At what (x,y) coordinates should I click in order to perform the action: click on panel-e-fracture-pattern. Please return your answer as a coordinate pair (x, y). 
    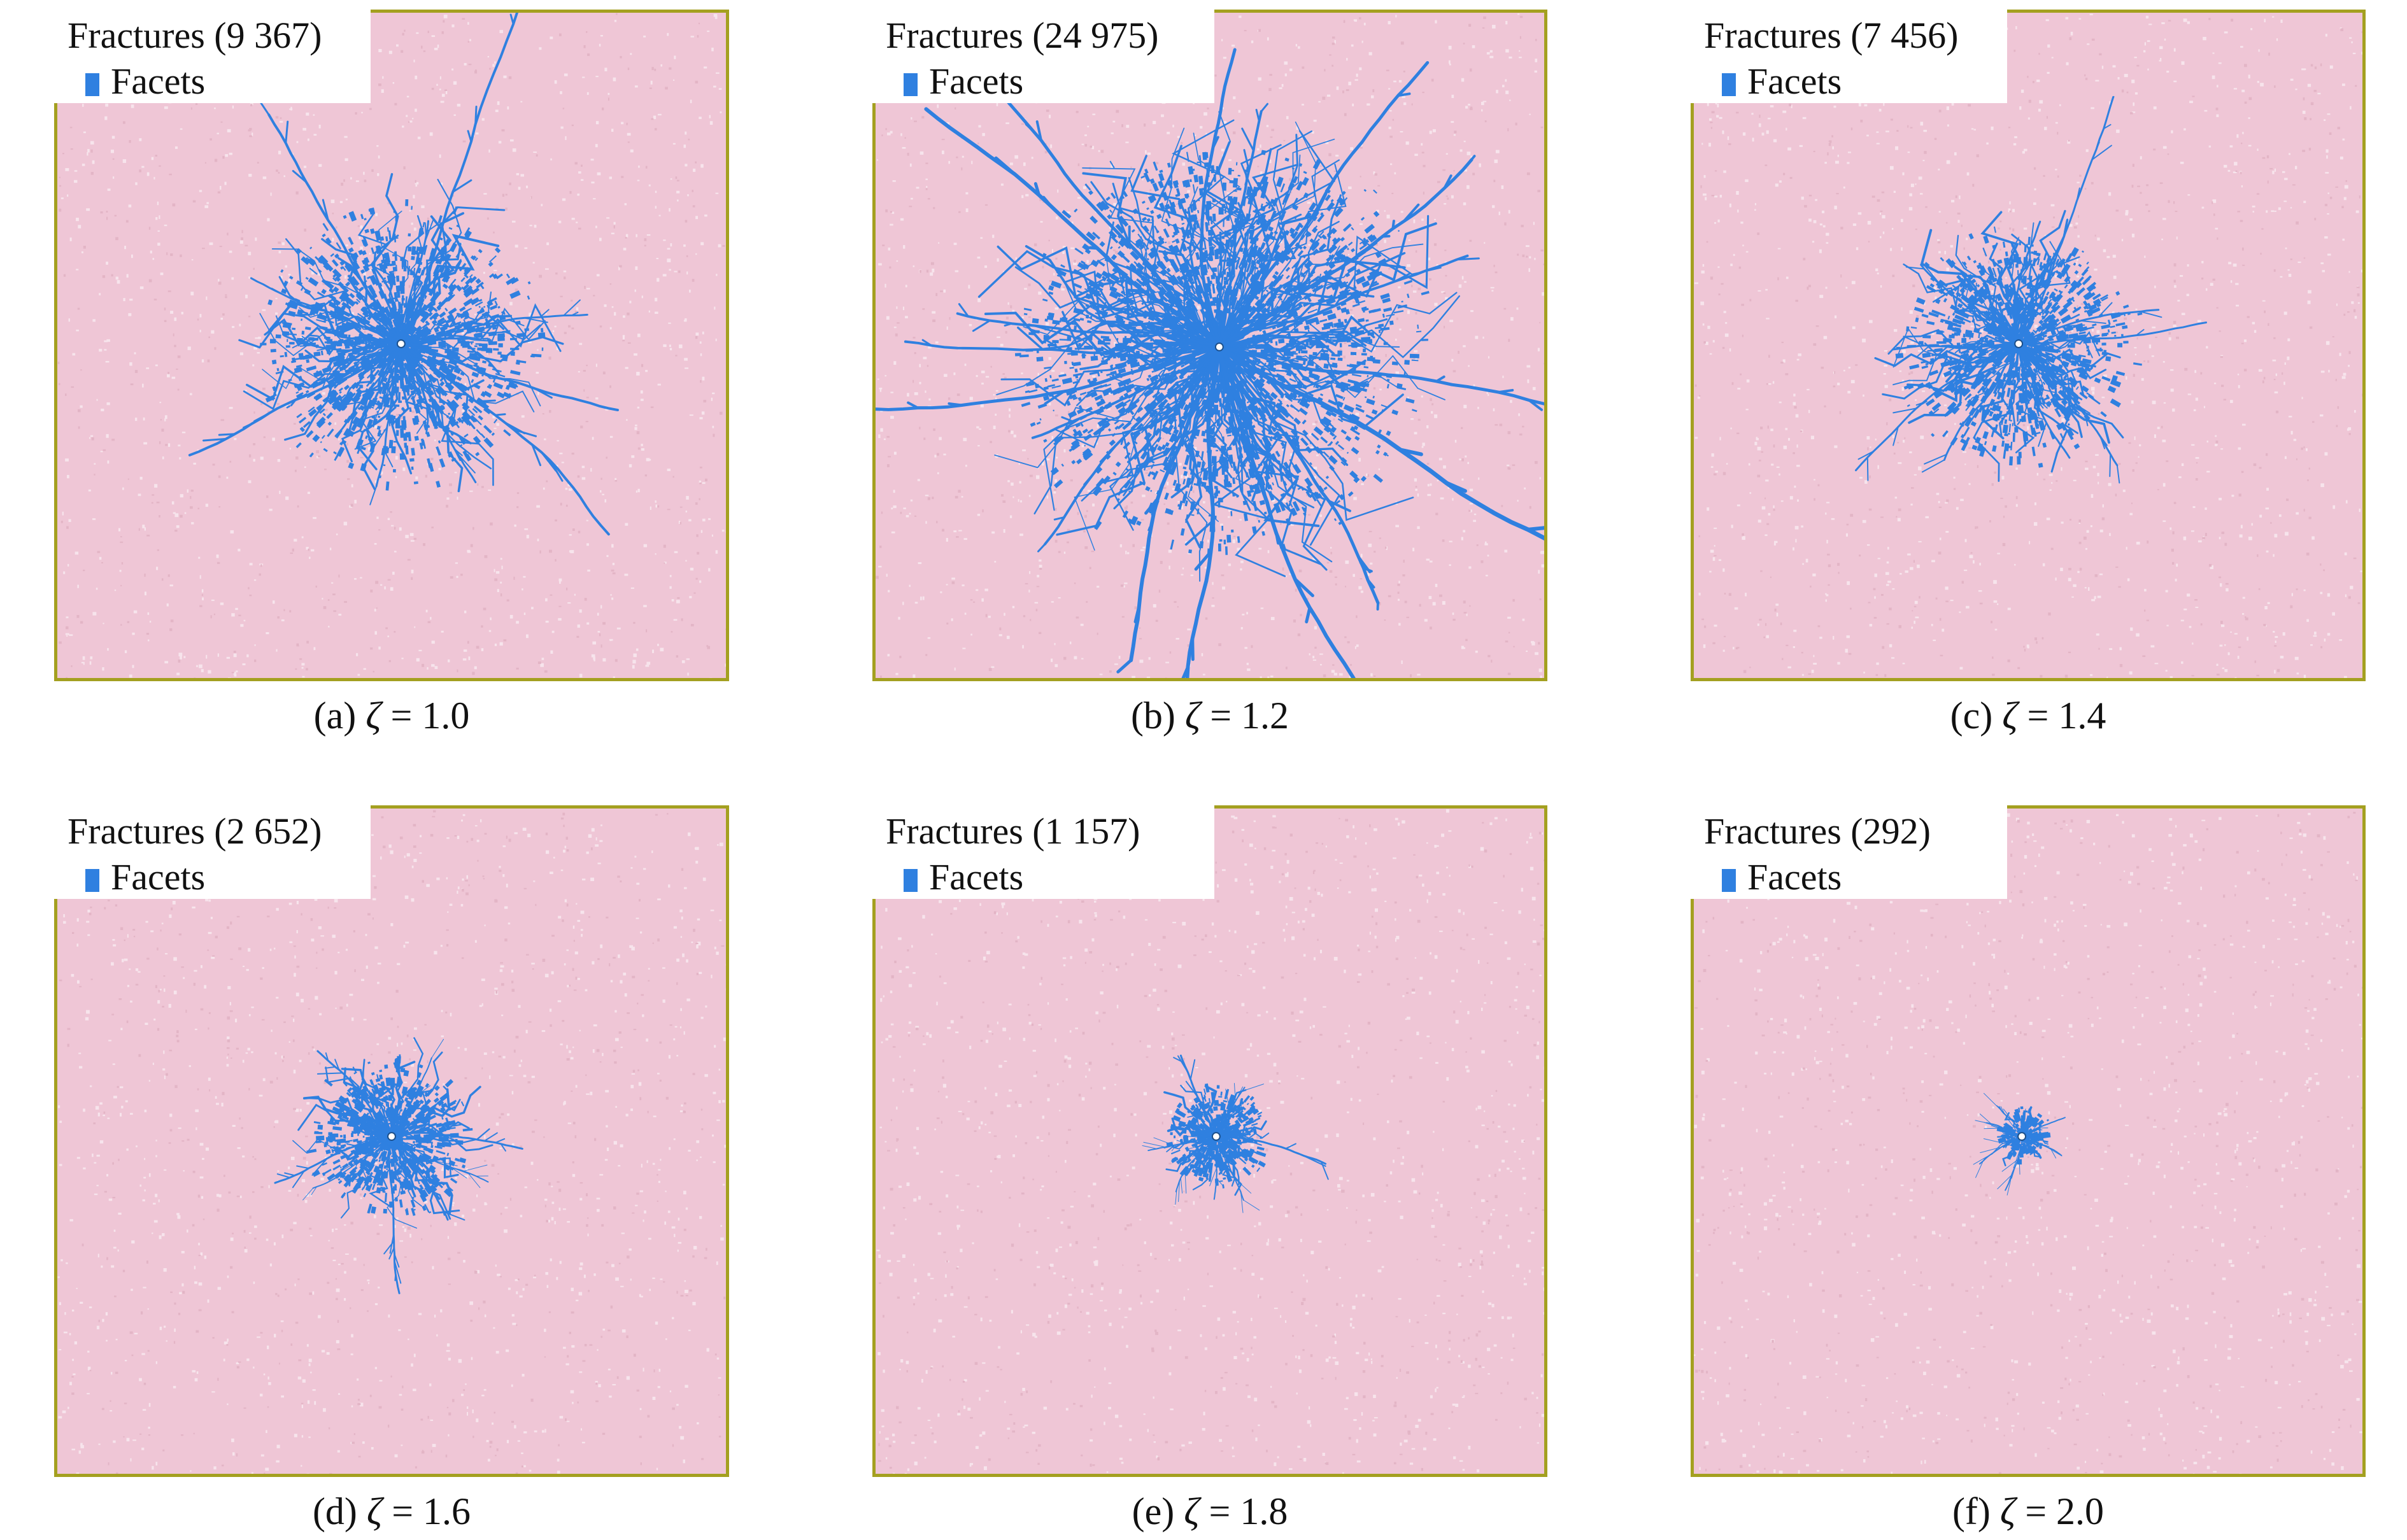
    Looking at the image, I should click on (1235, 1133).